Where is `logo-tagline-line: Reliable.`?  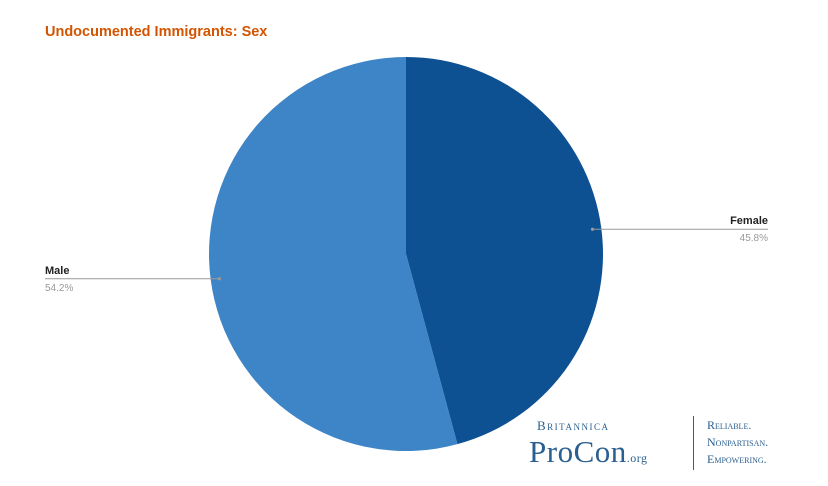 logo-tagline-line: Reliable. is located at coordinates (729, 425).